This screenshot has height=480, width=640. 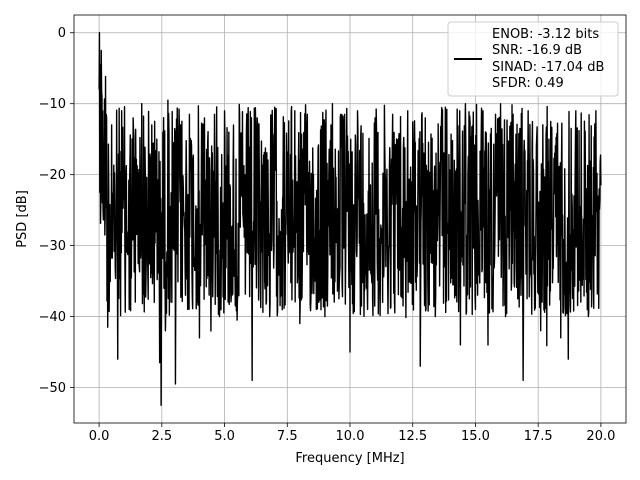 I want to click on x-tick-label: 17.5, so click(x=538, y=436).